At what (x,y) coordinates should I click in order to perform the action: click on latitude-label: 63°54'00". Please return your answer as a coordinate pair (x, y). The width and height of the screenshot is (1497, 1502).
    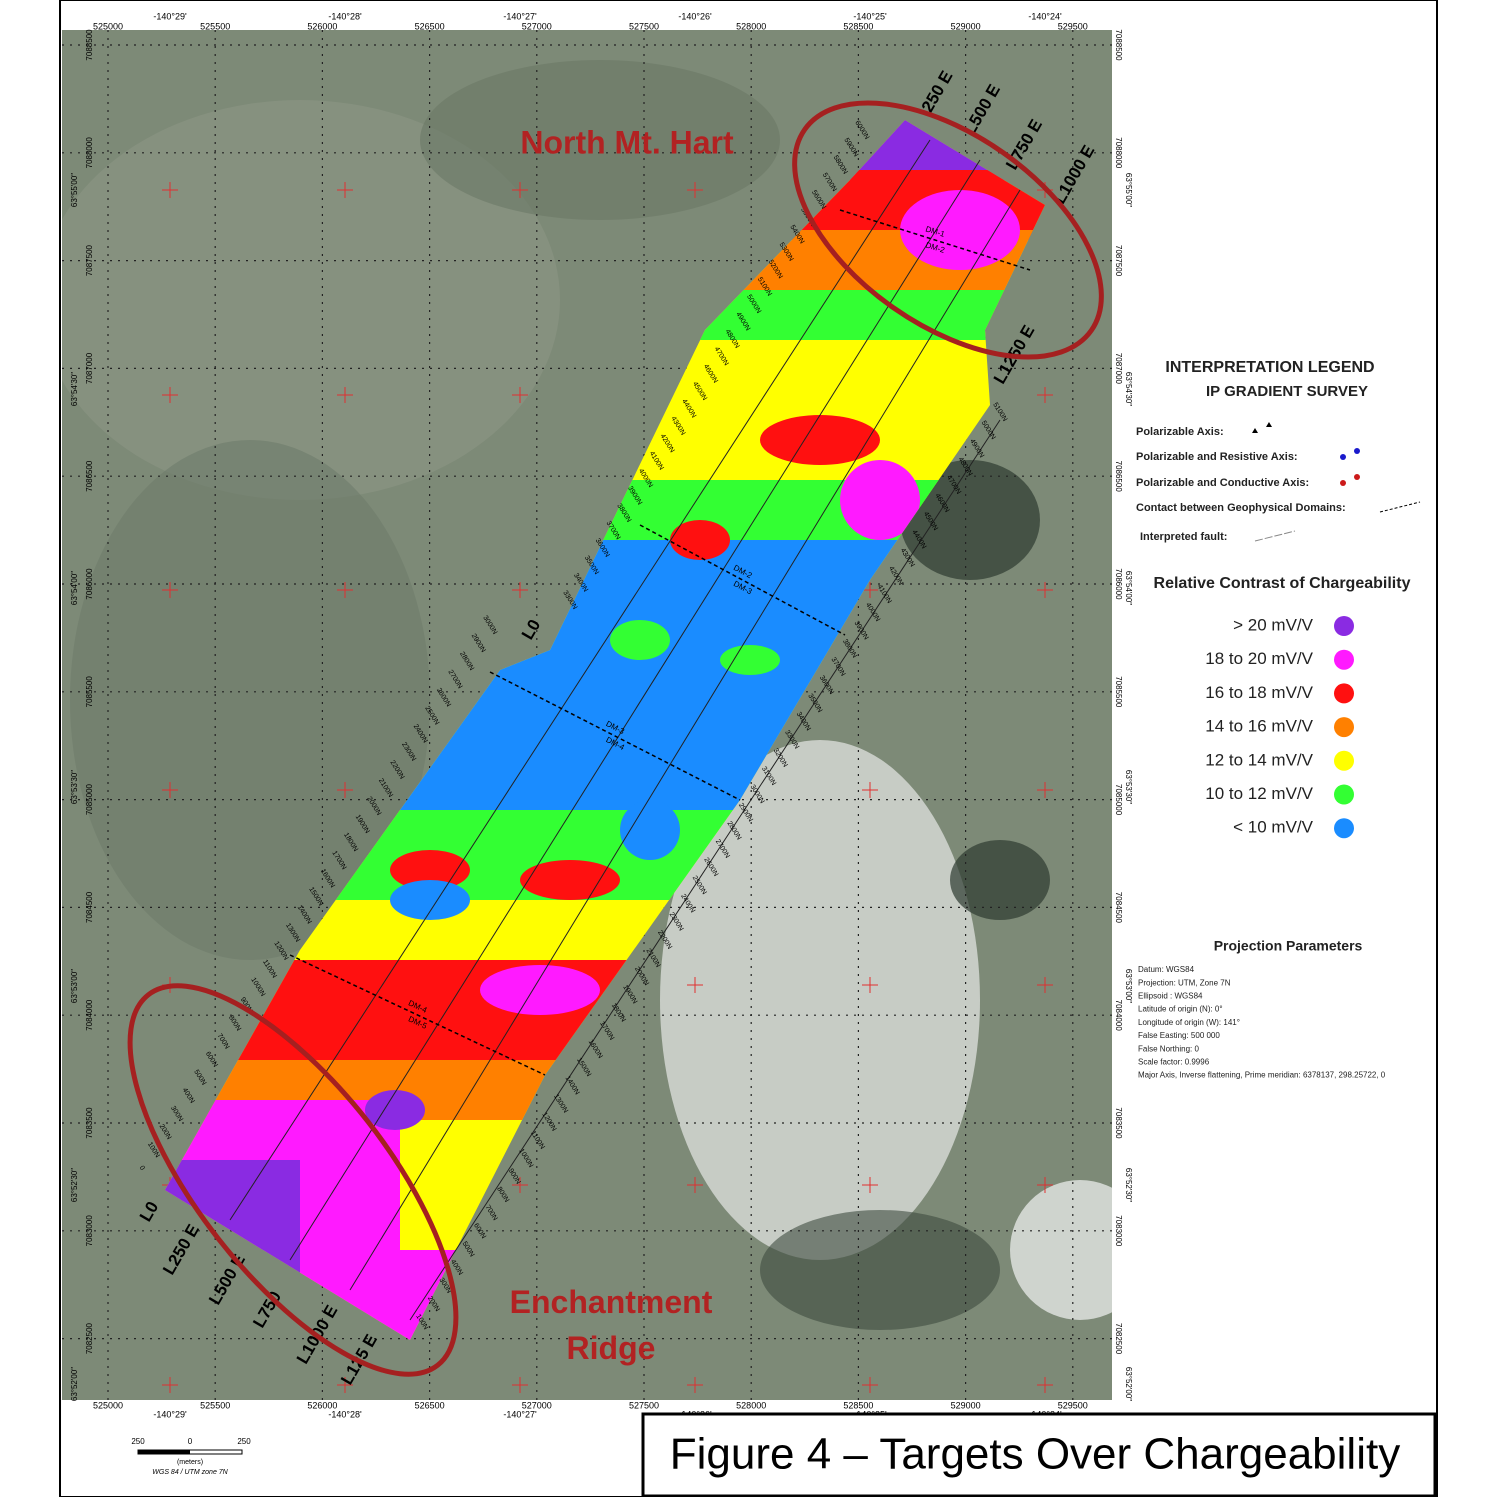
    Looking at the image, I should click on (1128, 588).